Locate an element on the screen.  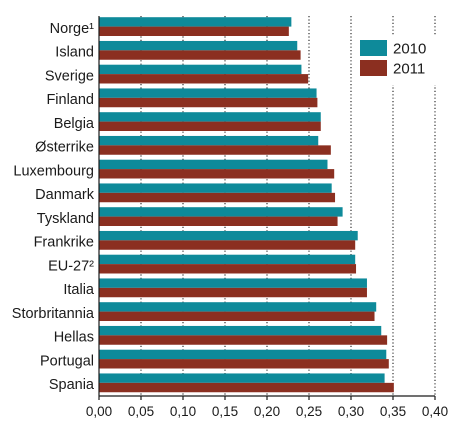
legend-label-2011: 2011 is located at coordinates (409, 69).